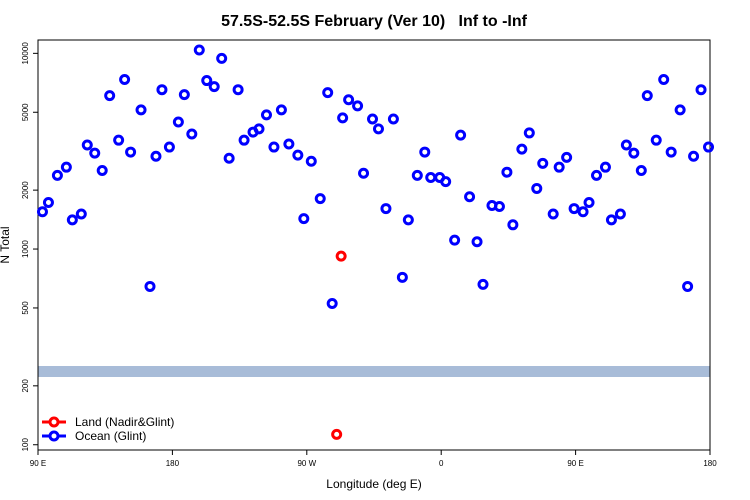 The height and width of the screenshot is (500, 750). I want to click on legend-label: Land (Nadir&Glint), so click(124, 422).